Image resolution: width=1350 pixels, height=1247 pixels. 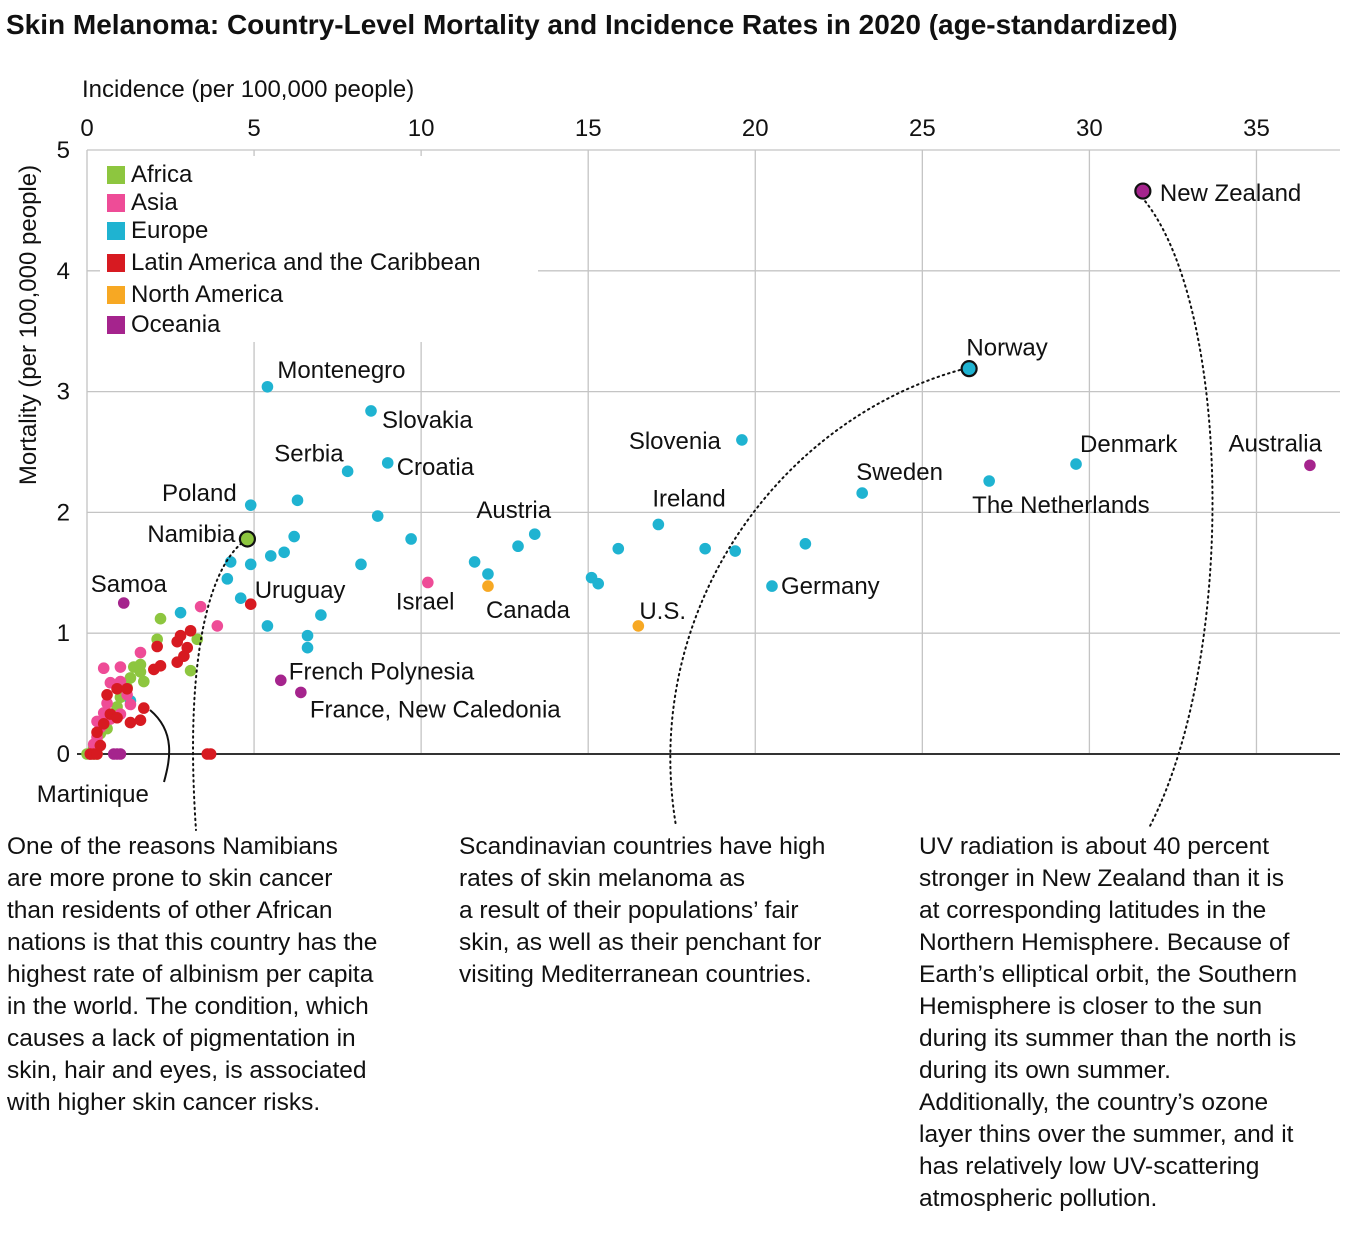 What do you see at coordinates (309, 453) in the screenshot?
I see `point-label: Serbia` at bounding box center [309, 453].